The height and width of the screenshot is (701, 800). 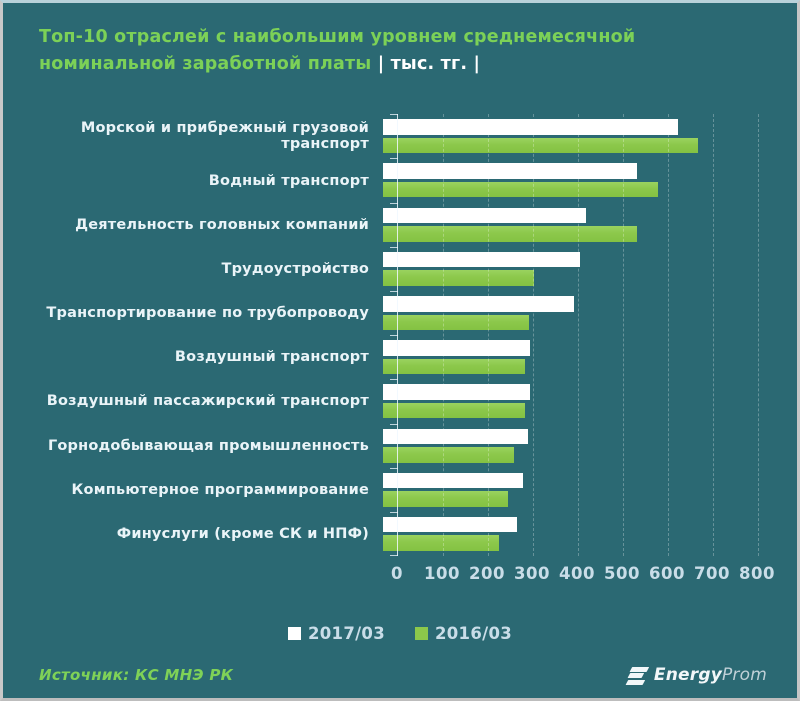 I want to click on x-tick-label: 0, so click(x=397, y=574).